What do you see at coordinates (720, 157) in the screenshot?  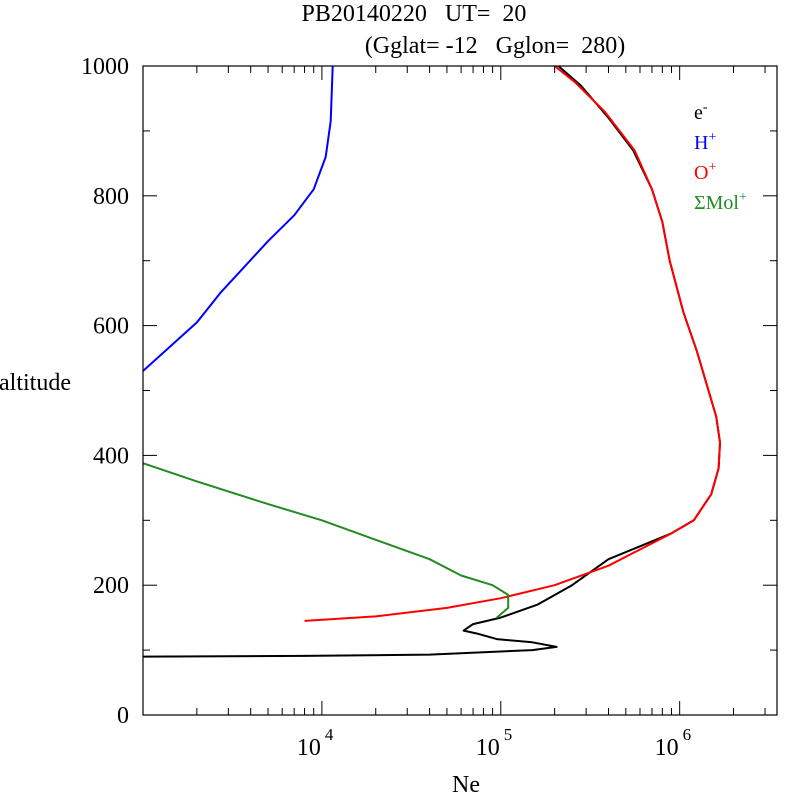 I see `legend: e- H+ O+ ΣMol+` at bounding box center [720, 157].